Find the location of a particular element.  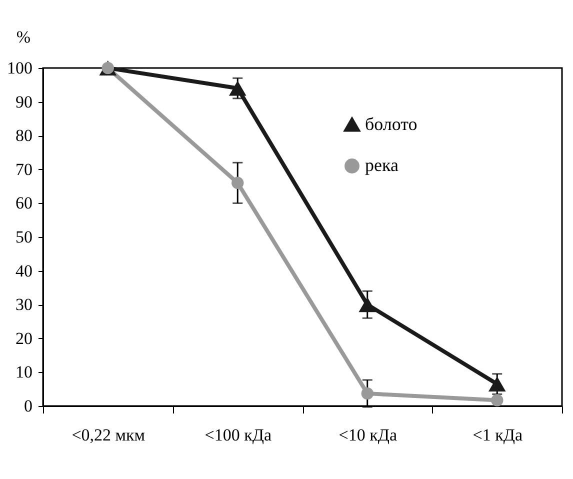

y-axis-title: % is located at coordinates (23, 37).